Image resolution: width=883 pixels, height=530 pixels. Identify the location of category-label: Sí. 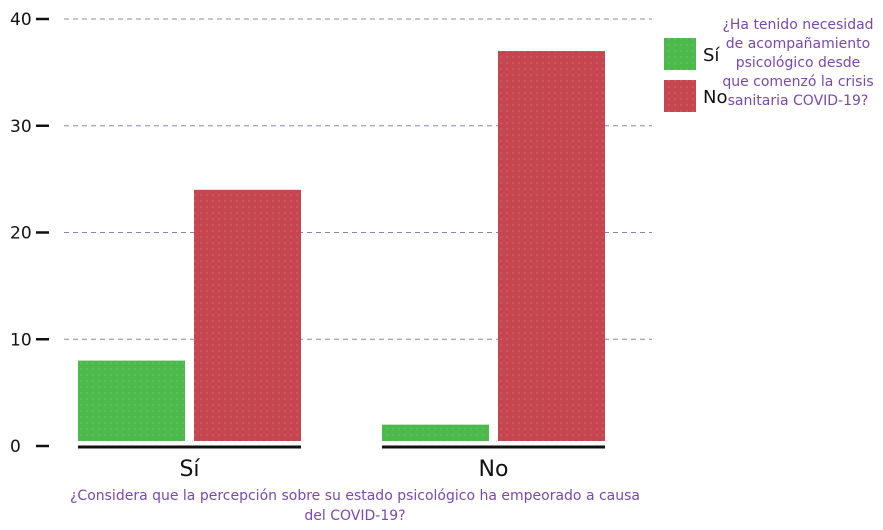
(189, 469).